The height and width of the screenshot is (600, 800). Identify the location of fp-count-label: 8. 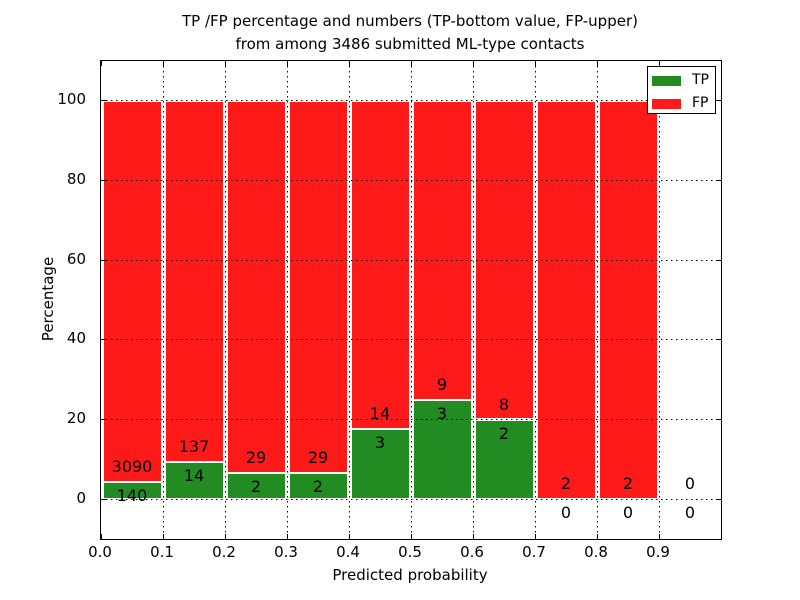
(504, 404).